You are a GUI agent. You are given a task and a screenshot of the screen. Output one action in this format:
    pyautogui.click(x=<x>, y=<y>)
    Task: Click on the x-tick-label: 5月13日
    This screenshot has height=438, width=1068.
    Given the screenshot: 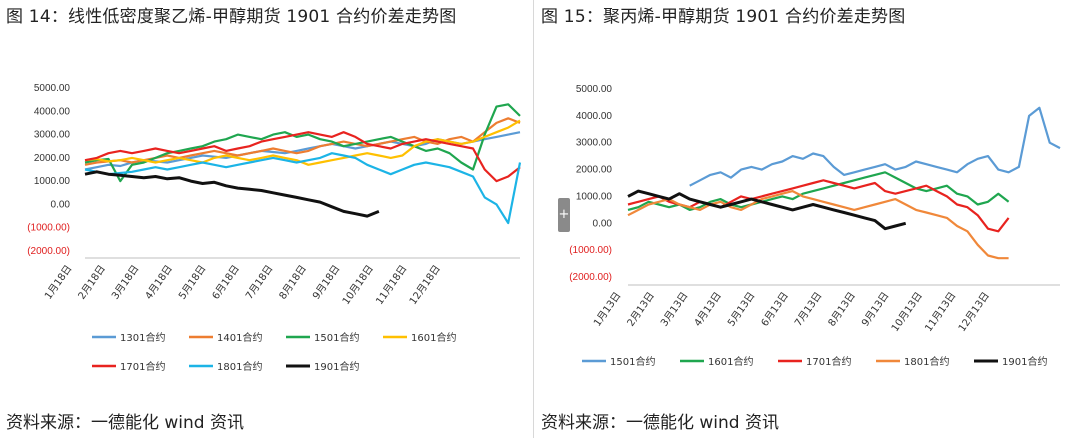 What is the action you would take?
    pyautogui.click(x=741, y=309)
    